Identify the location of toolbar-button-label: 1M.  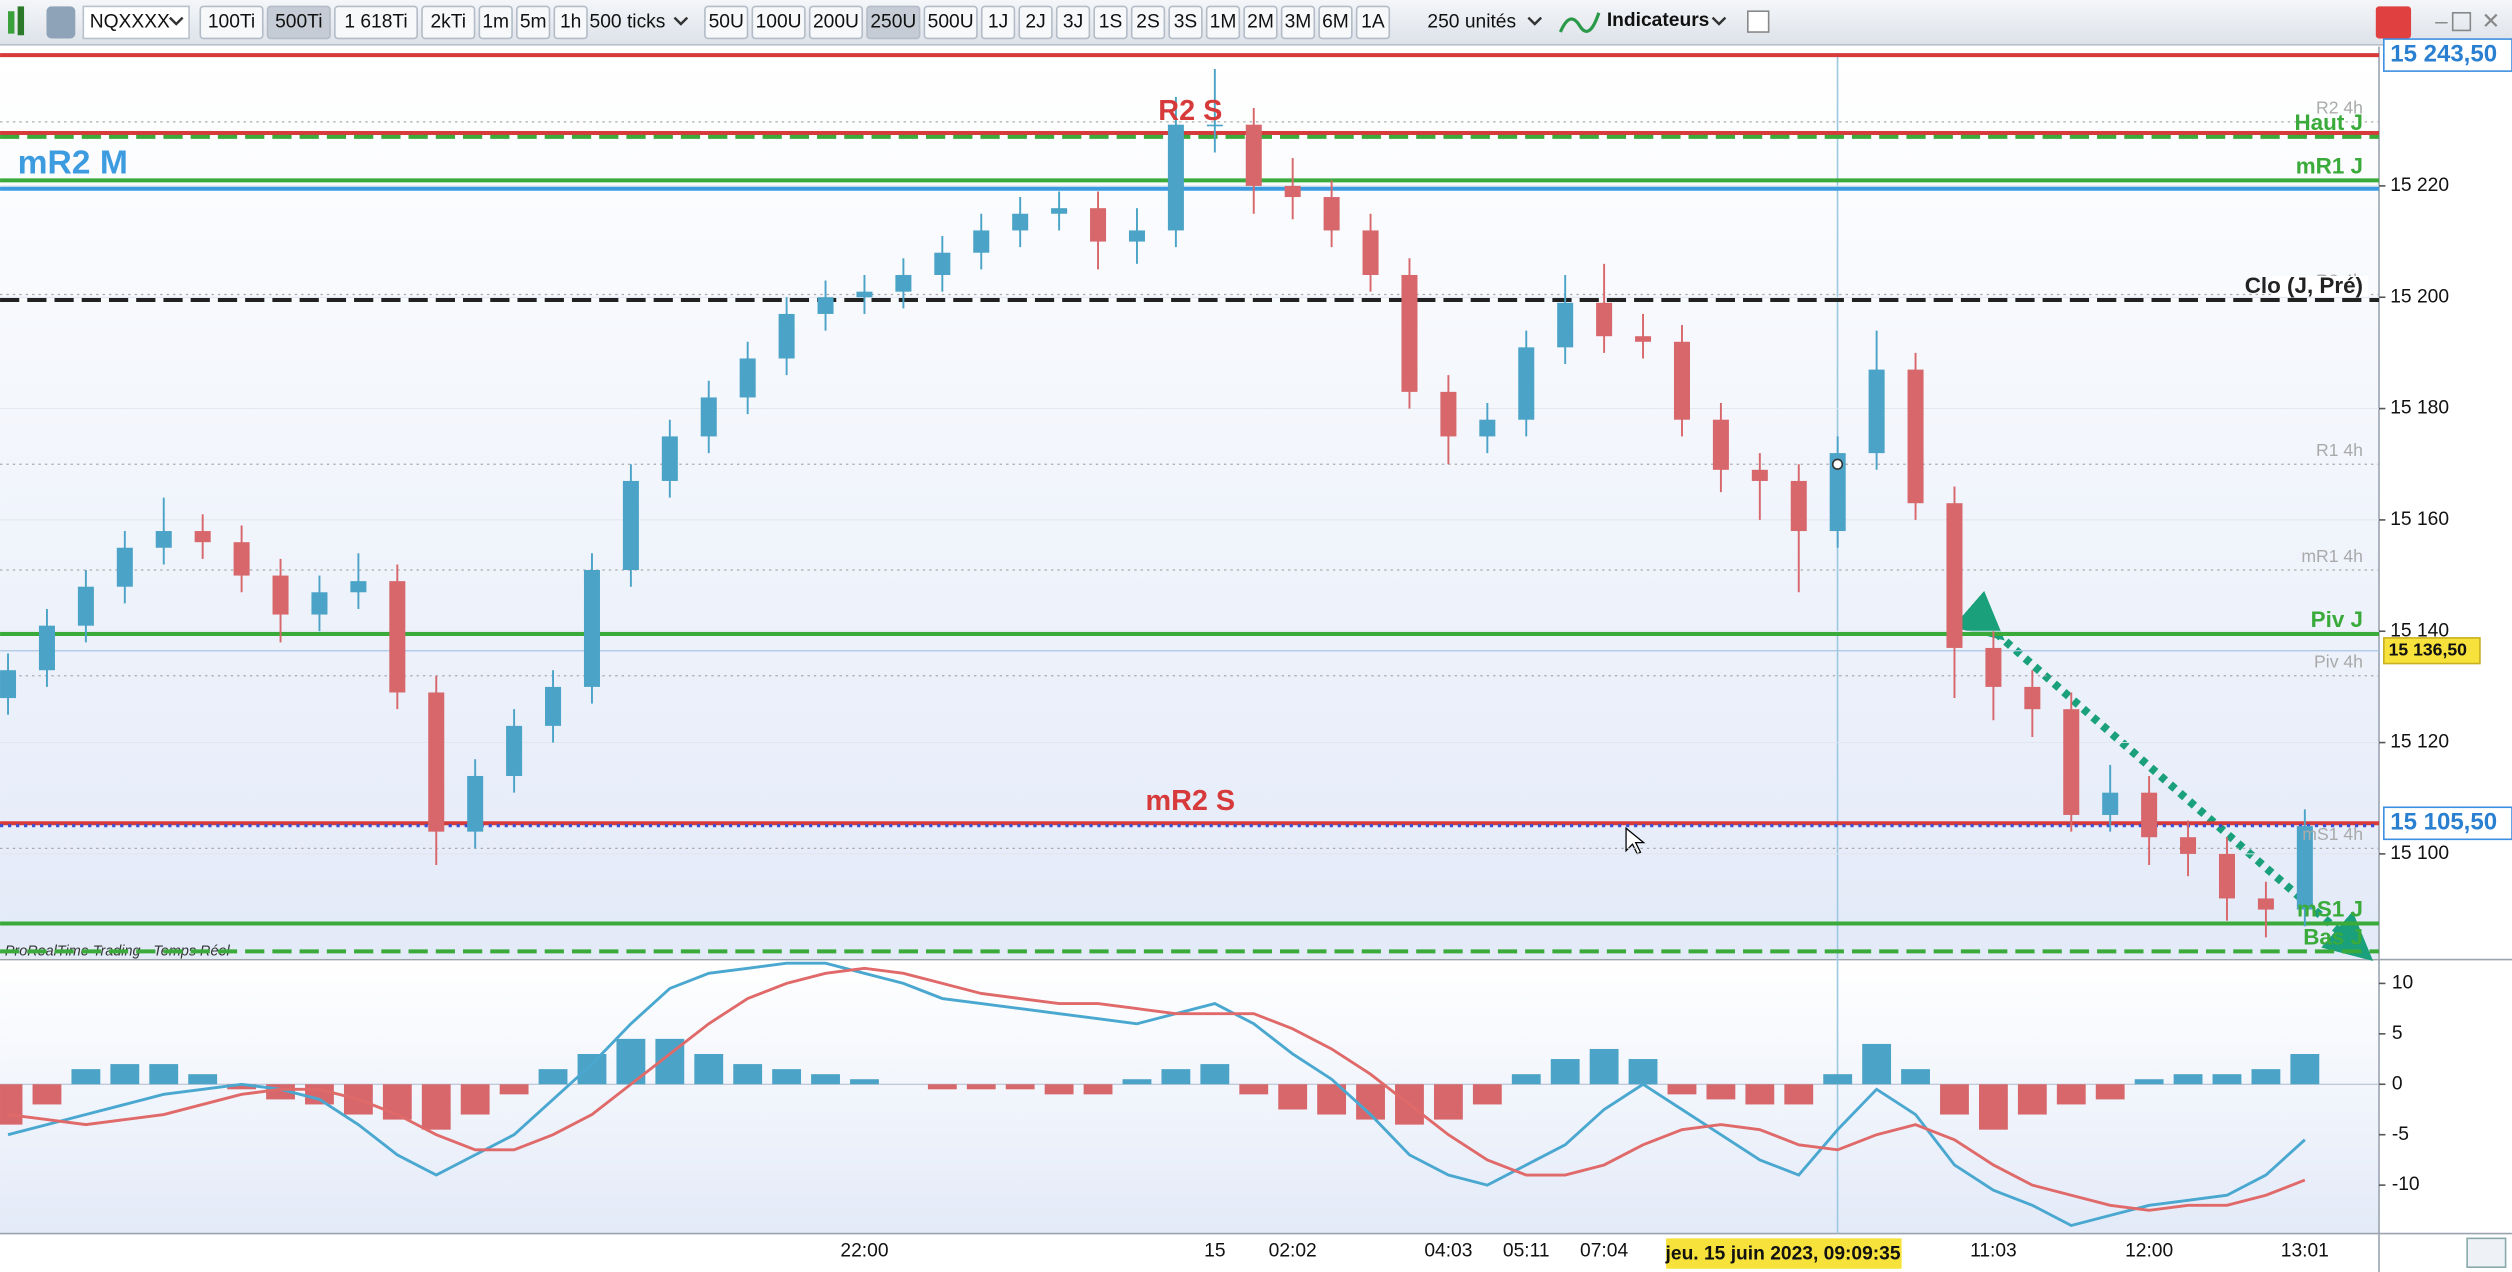
(1223, 22).